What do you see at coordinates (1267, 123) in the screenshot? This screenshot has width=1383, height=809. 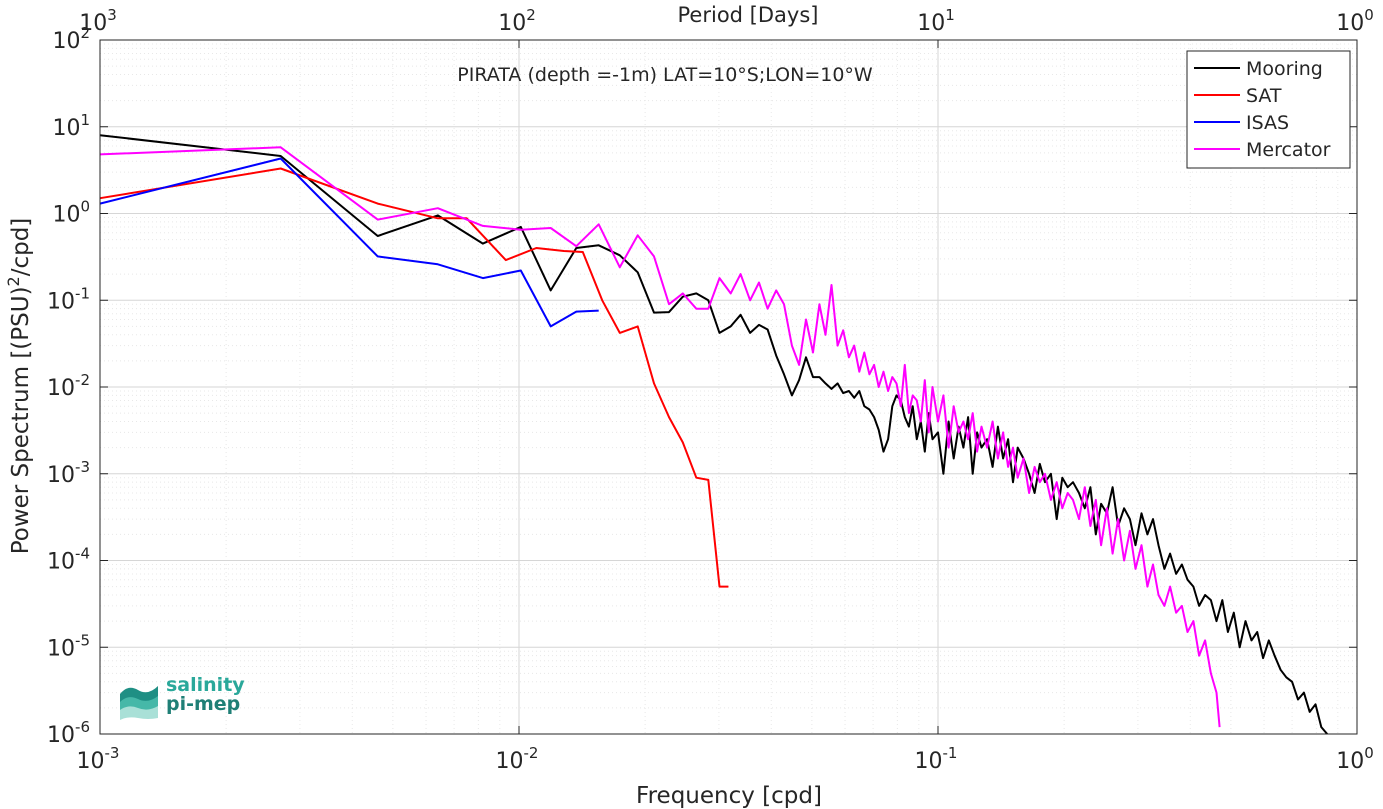 I see `legend-label-isas: ISAS` at bounding box center [1267, 123].